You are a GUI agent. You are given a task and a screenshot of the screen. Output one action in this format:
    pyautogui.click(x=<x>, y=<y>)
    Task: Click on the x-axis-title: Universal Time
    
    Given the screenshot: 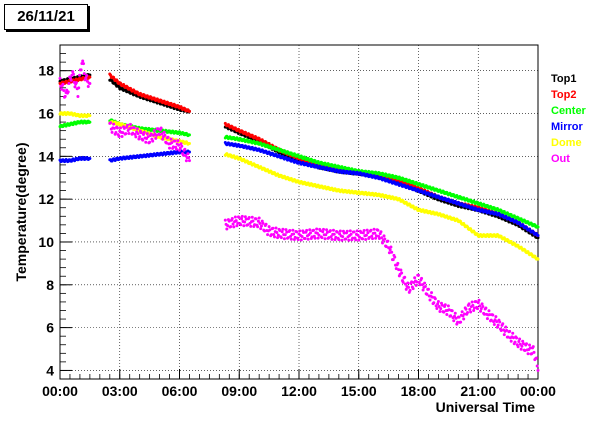 What is the action you would take?
    pyautogui.click(x=486, y=407)
    